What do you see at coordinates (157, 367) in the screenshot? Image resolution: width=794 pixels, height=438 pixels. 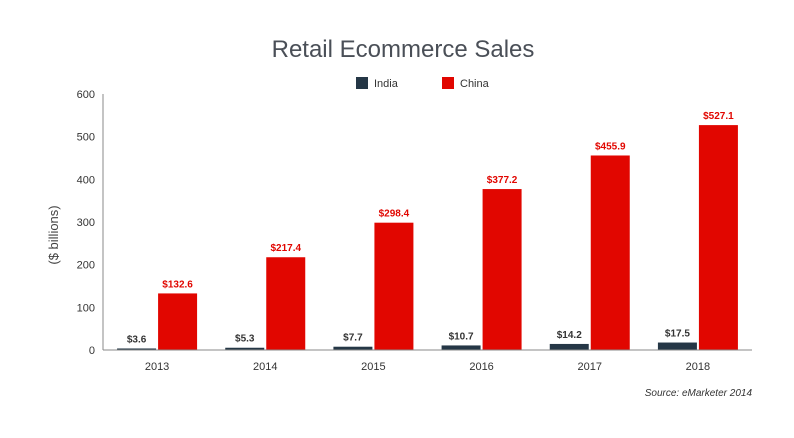 I see `x-tick-label: 2013` at bounding box center [157, 367].